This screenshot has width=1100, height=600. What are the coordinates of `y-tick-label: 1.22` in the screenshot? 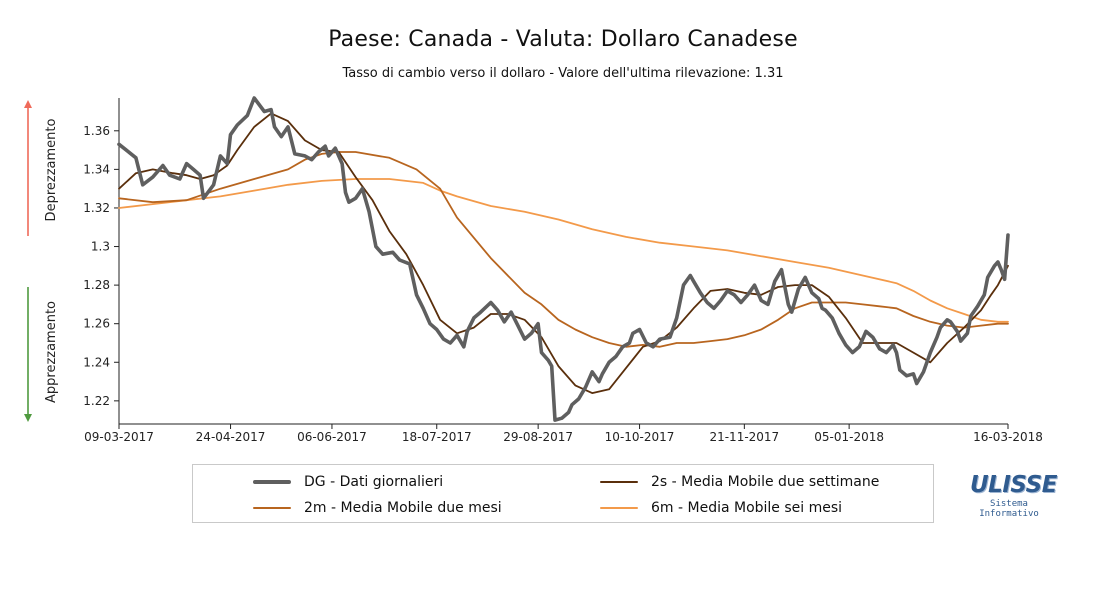 It's located at (96, 401).